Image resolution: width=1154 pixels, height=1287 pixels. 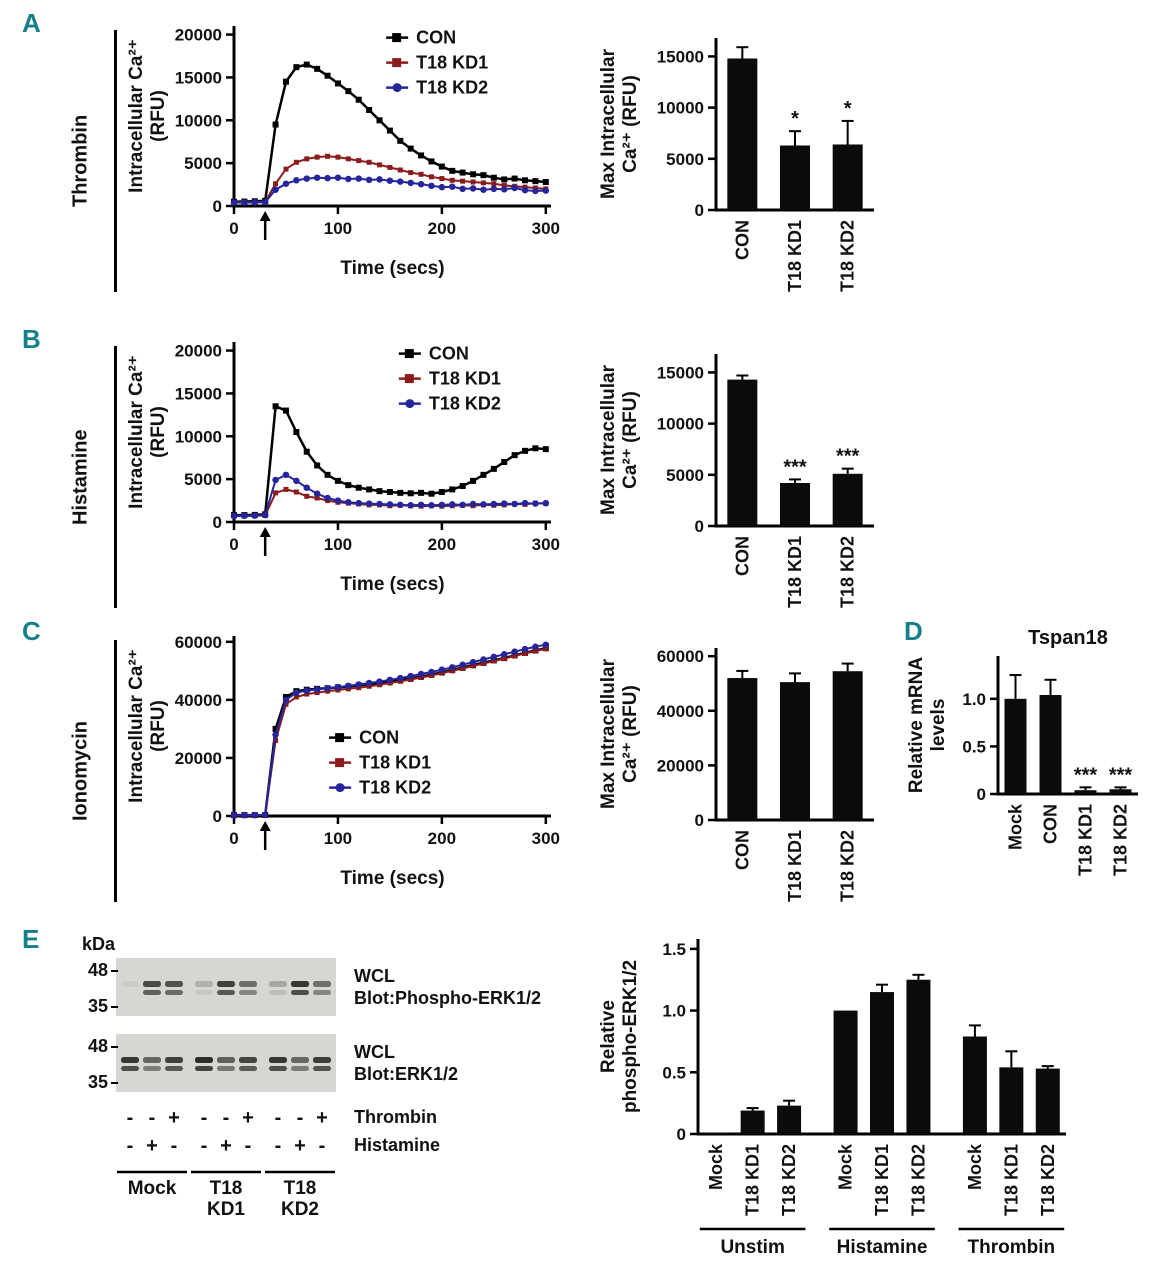 I want to click on y-axis-label-line2: levels, so click(x=938, y=725).